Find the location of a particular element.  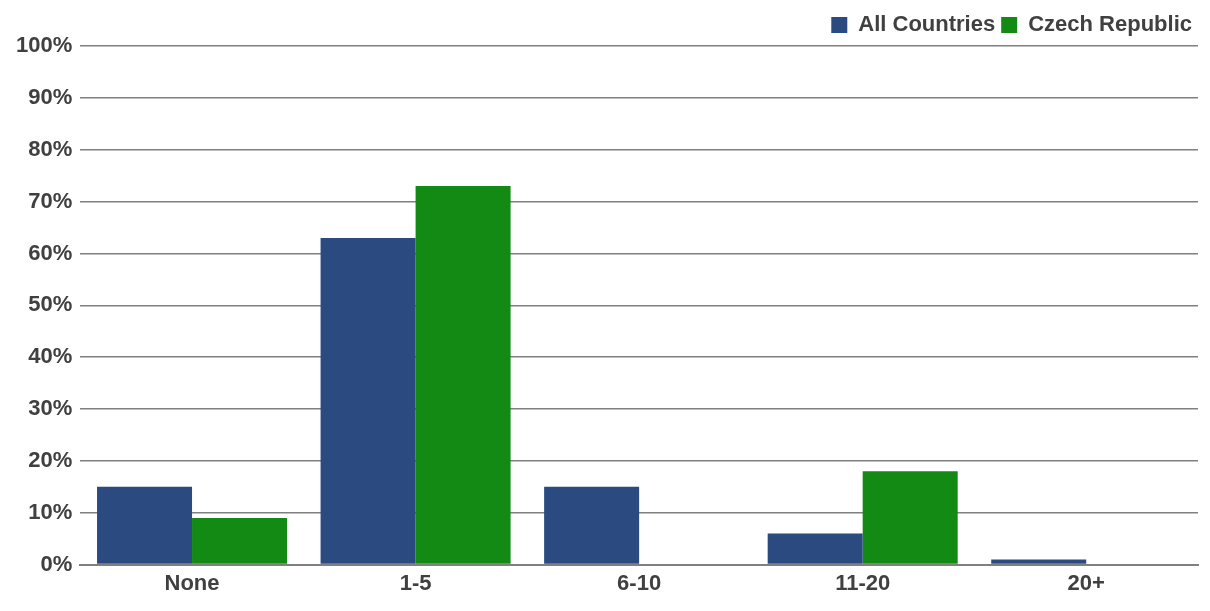

y-tick-label: 90% is located at coordinates (50, 96).